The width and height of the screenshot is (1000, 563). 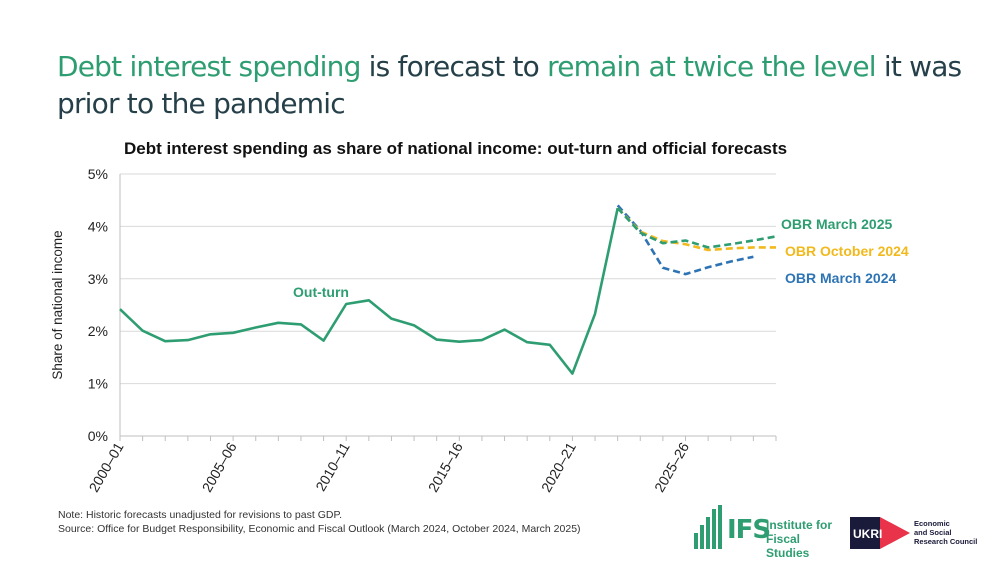 What do you see at coordinates (445, 466) in the screenshot?
I see `x-tick-label: 2015–16` at bounding box center [445, 466].